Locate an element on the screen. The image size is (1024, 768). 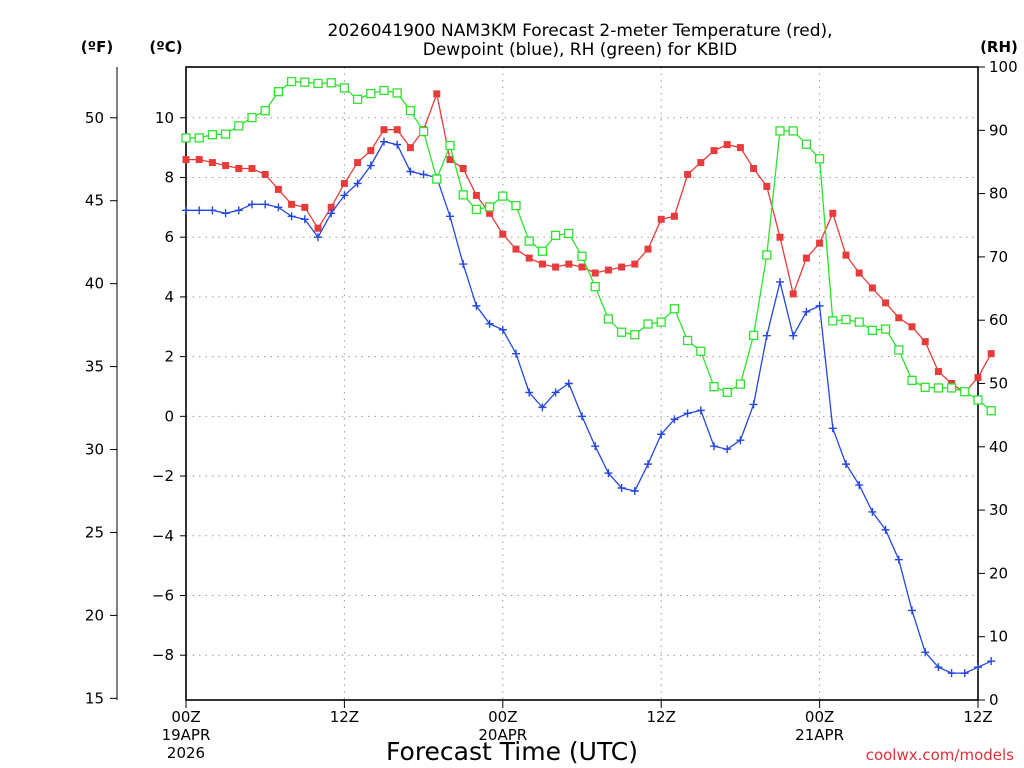
celsius-tick-label: −2 is located at coordinates (163, 476).